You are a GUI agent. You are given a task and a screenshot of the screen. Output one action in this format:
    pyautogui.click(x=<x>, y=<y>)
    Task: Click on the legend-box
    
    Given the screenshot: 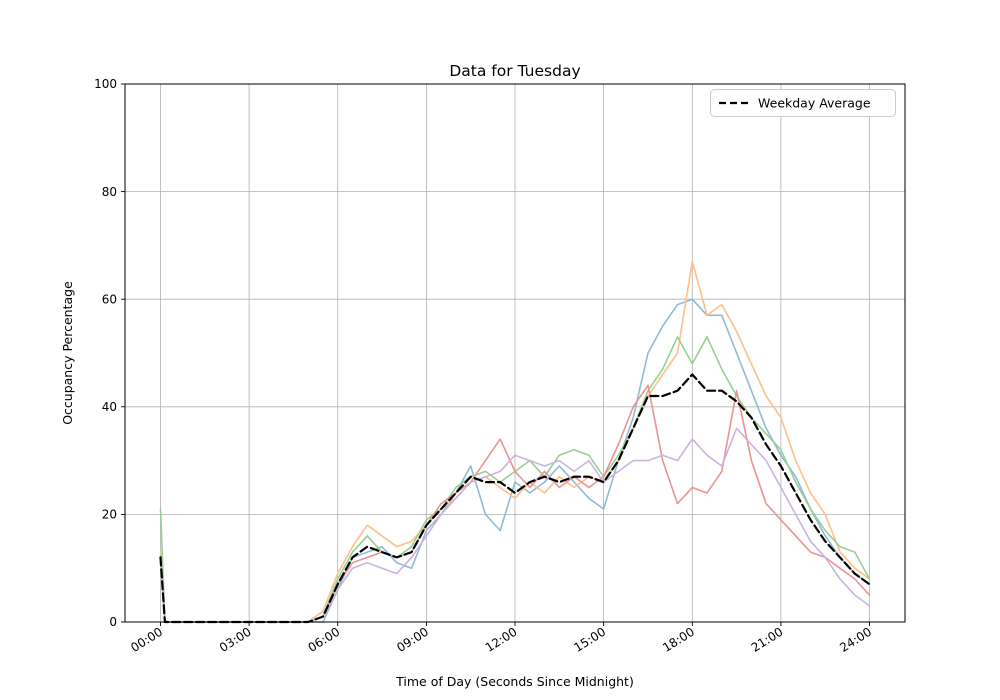 What is the action you would take?
    pyautogui.click(x=803, y=103)
    